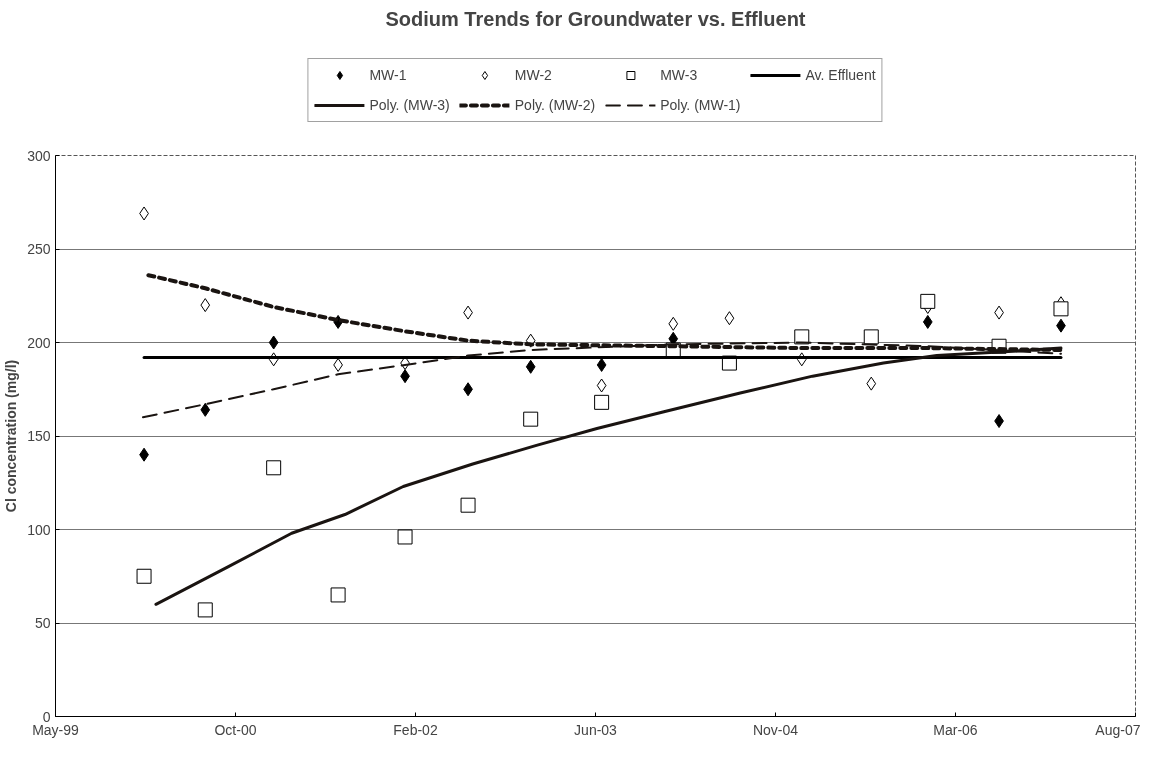 The width and height of the screenshot is (1161, 759). I want to click on y-tick-label: 100, so click(39, 529).